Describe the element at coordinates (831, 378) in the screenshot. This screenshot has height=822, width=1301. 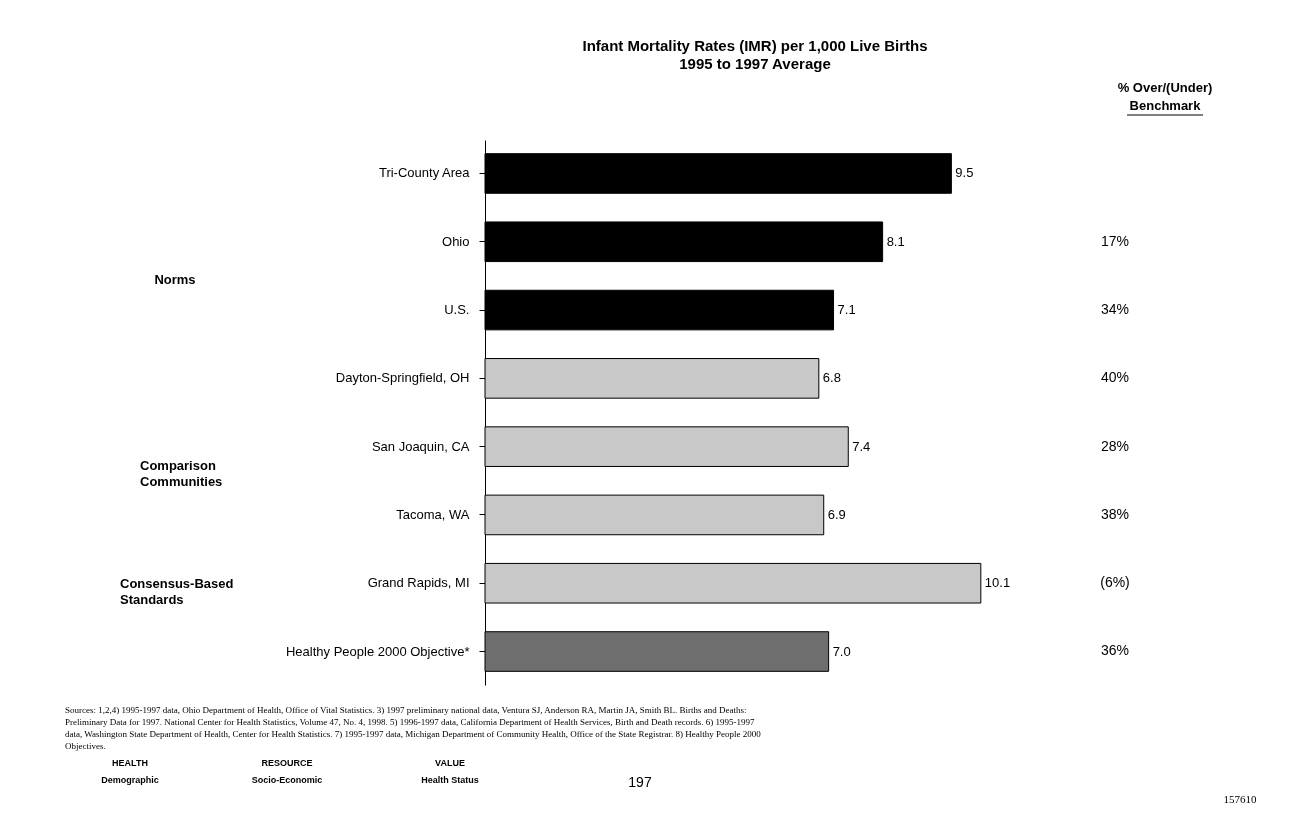
I see `data-label: 6.8` at that location.